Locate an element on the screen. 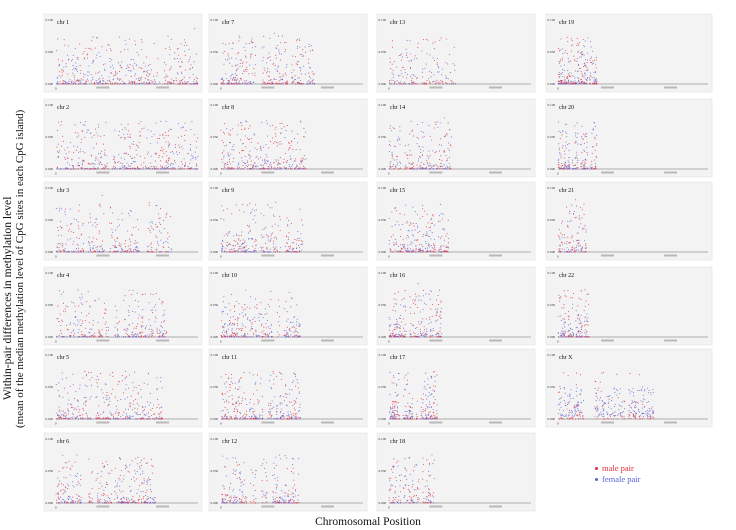  chromosome-label: chr 9 is located at coordinates (228, 191).